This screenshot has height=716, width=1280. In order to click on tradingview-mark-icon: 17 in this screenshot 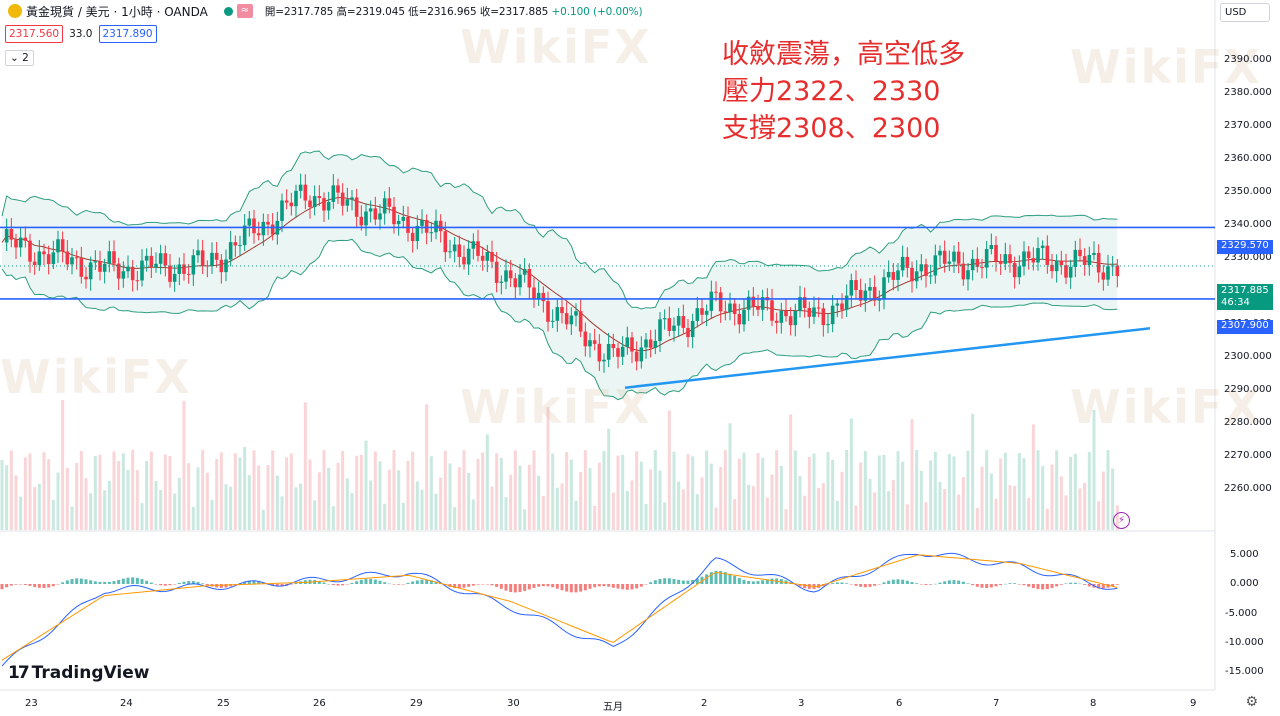, I will do `click(19, 673)`.